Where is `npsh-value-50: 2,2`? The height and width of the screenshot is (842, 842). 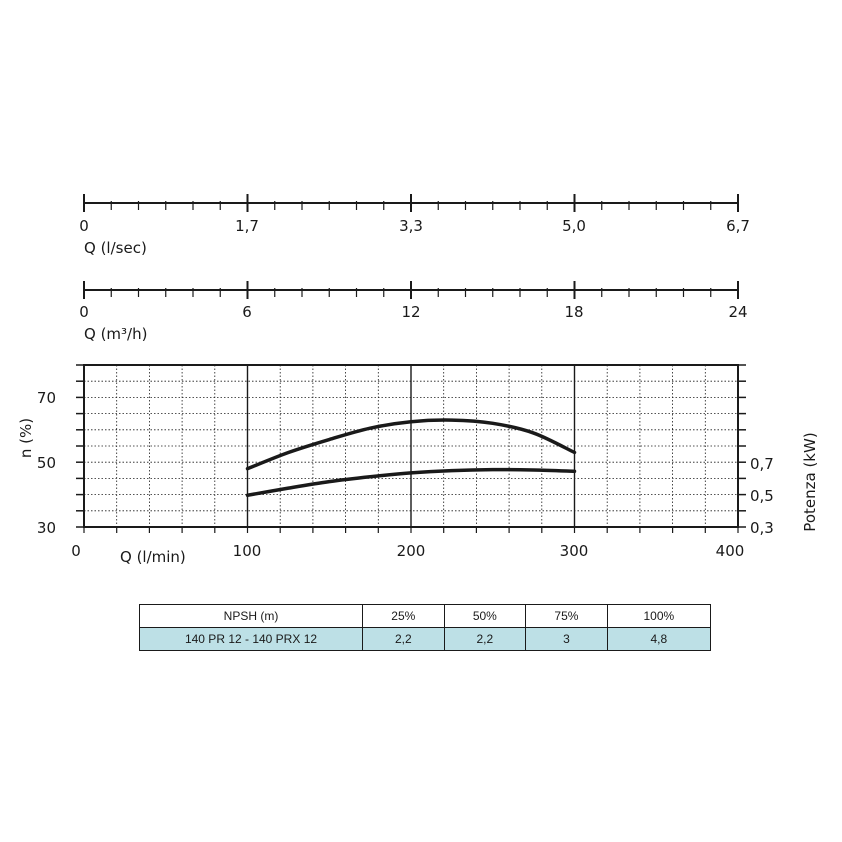 npsh-value-50: 2,2 is located at coordinates (485, 639).